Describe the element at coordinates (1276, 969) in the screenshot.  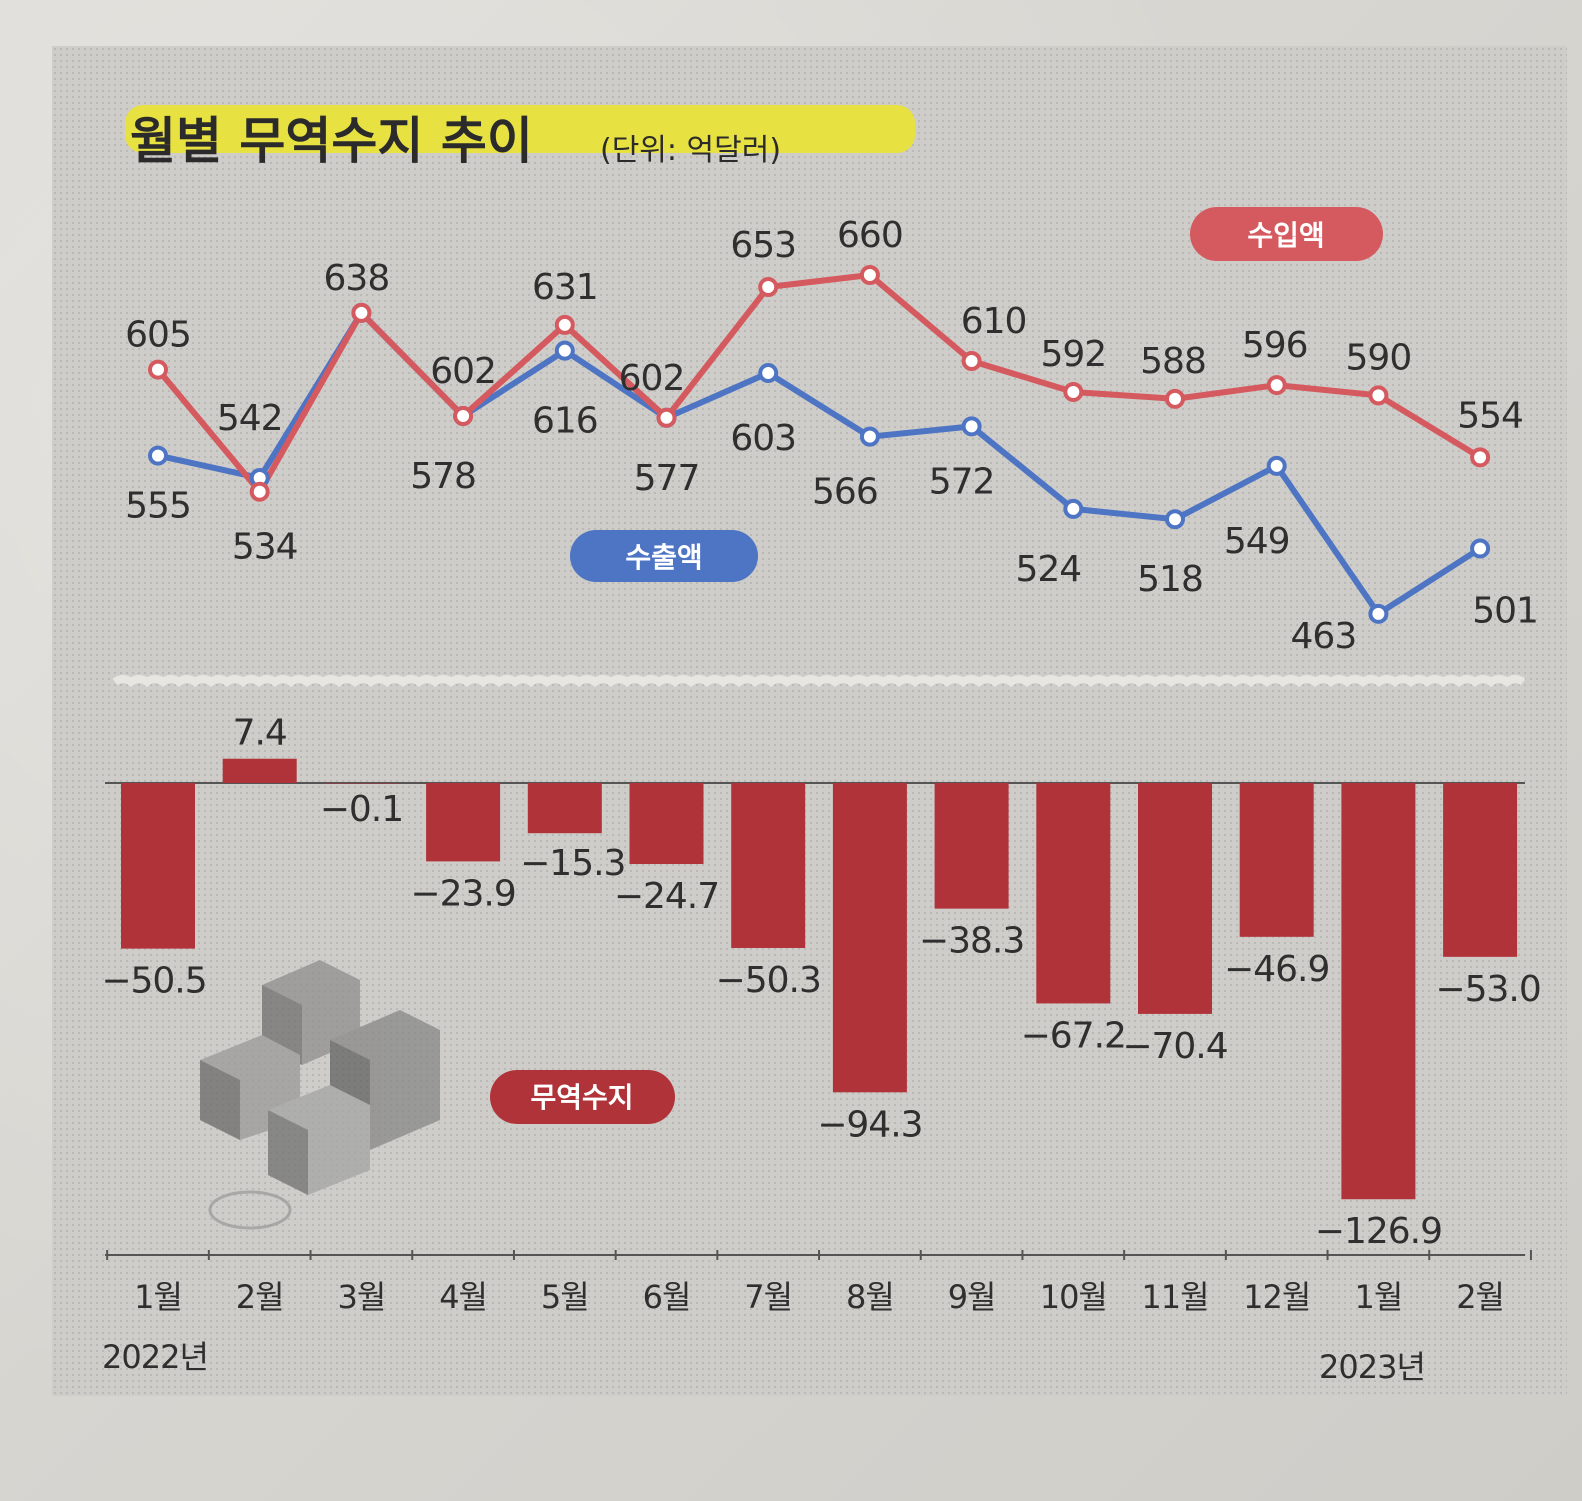
I see `balance-value-label: −46.9` at that location.